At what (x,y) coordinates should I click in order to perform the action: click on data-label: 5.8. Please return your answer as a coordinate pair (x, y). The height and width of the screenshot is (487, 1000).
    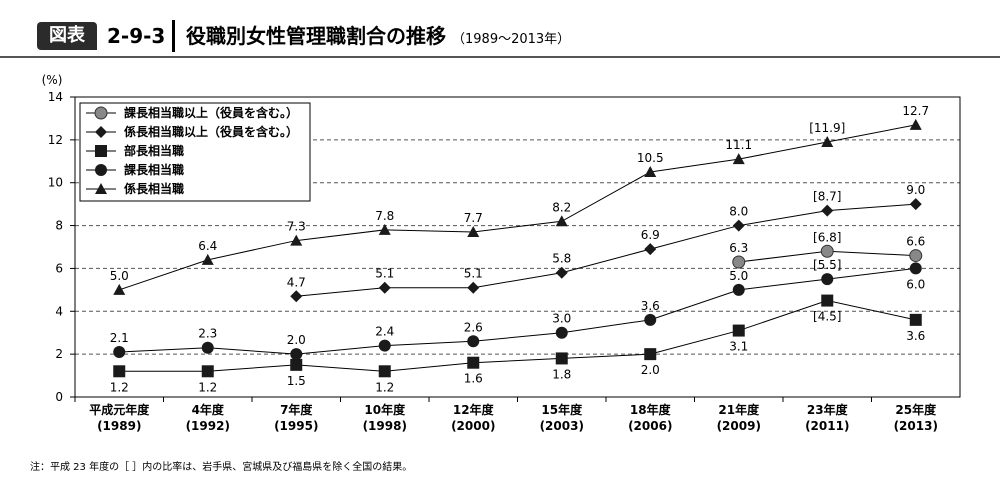
    Looking at the image, I should click on (561, 259).